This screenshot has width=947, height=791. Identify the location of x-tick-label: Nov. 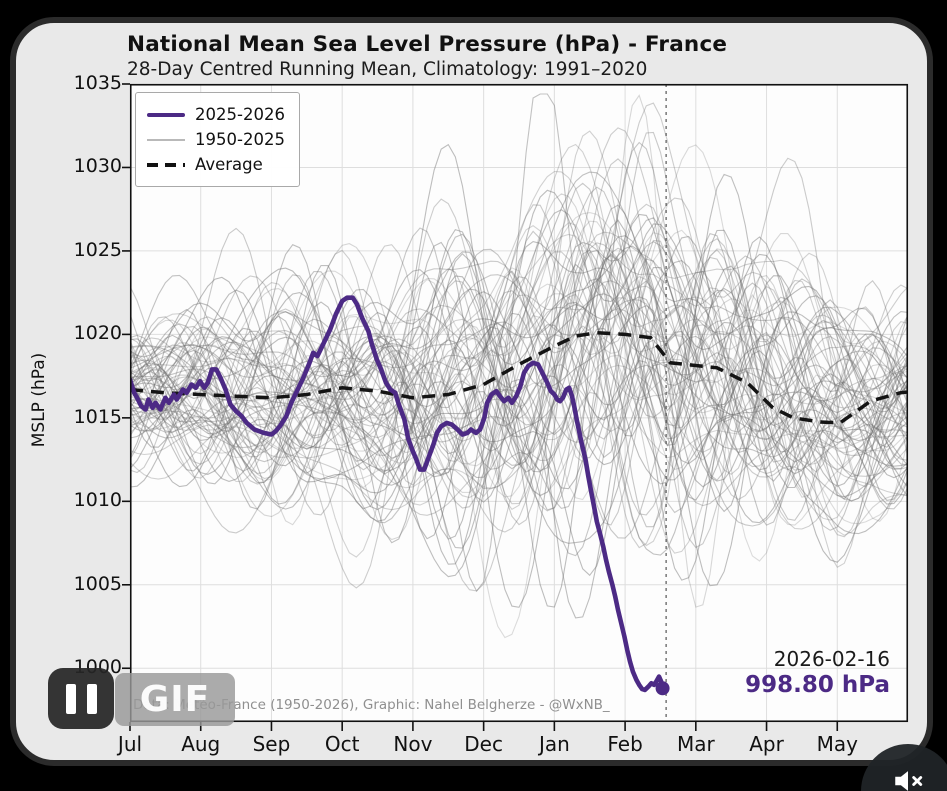
(413, 744).